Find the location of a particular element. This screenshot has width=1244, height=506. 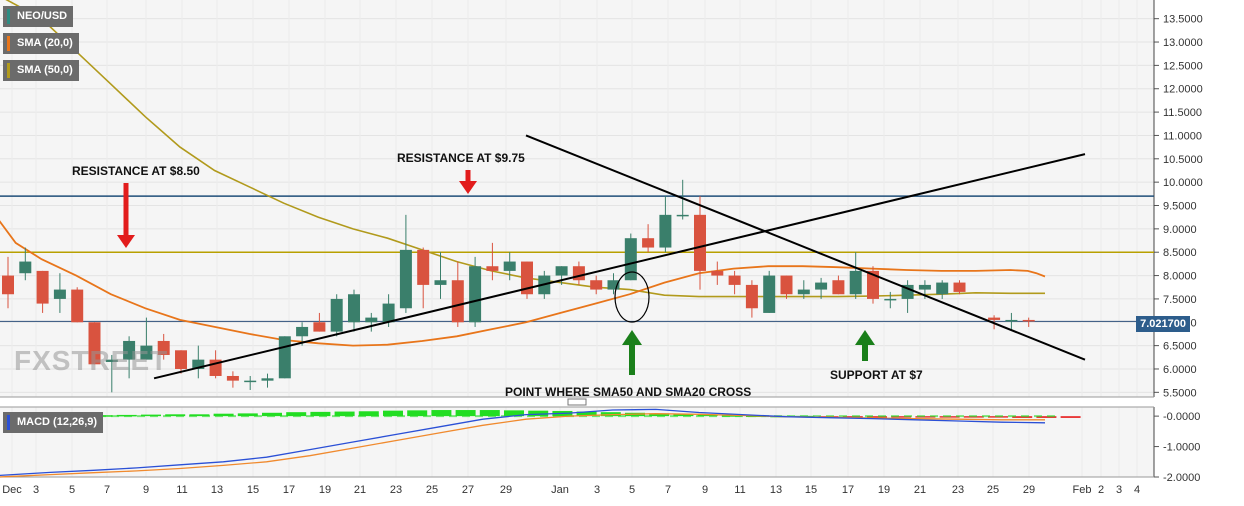

symbol-swatch is located at coordinates (8, 16).